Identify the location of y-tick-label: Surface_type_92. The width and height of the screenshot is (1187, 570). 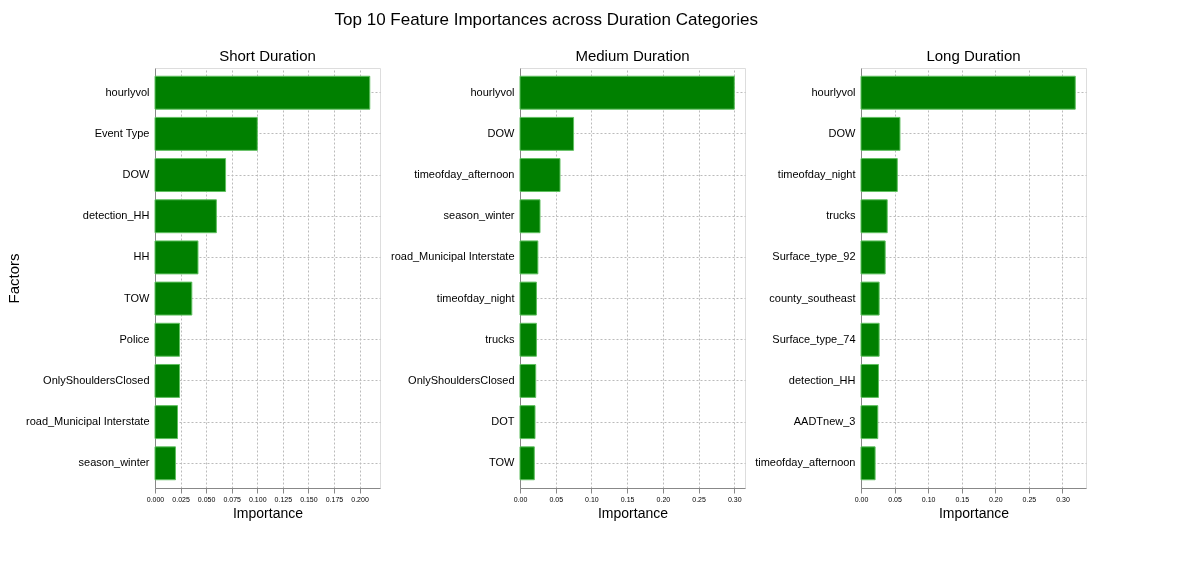
(814, 256).